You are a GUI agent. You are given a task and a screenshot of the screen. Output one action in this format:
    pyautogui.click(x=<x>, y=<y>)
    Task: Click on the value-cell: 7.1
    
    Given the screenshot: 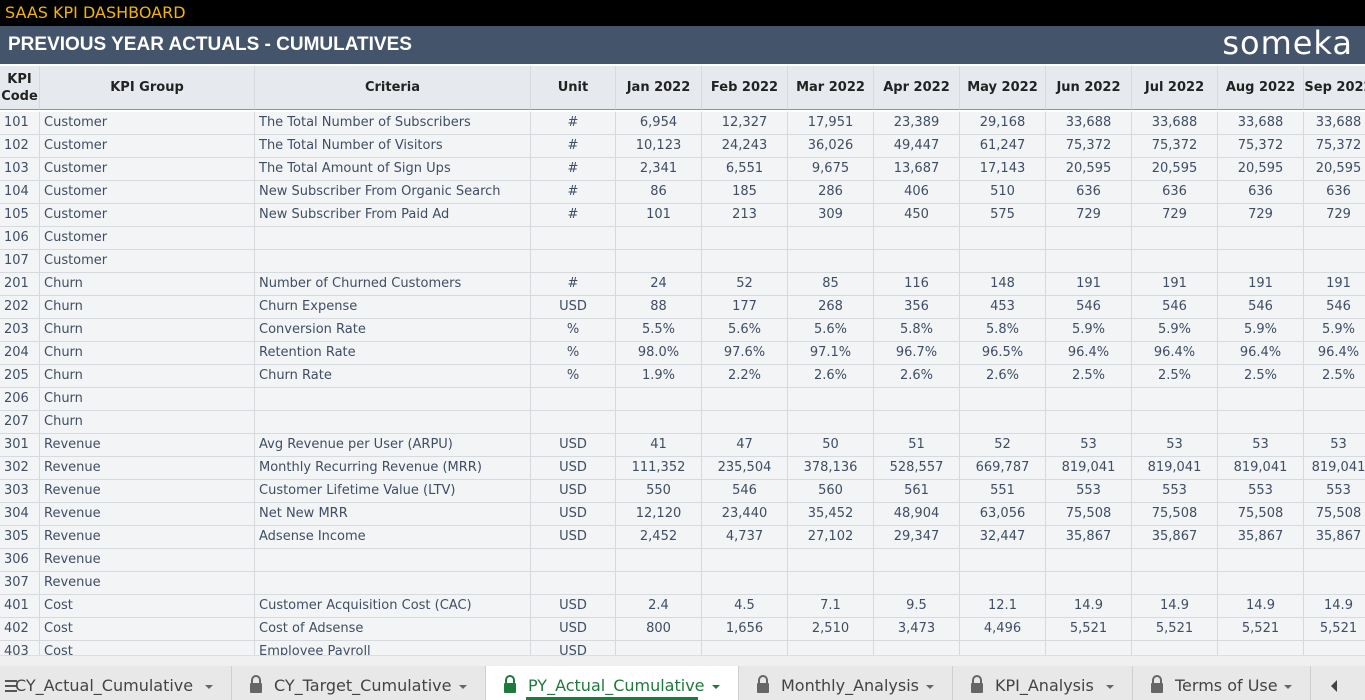 What is the action you would take?
    pyautogui.click(x=831, y=606)
    